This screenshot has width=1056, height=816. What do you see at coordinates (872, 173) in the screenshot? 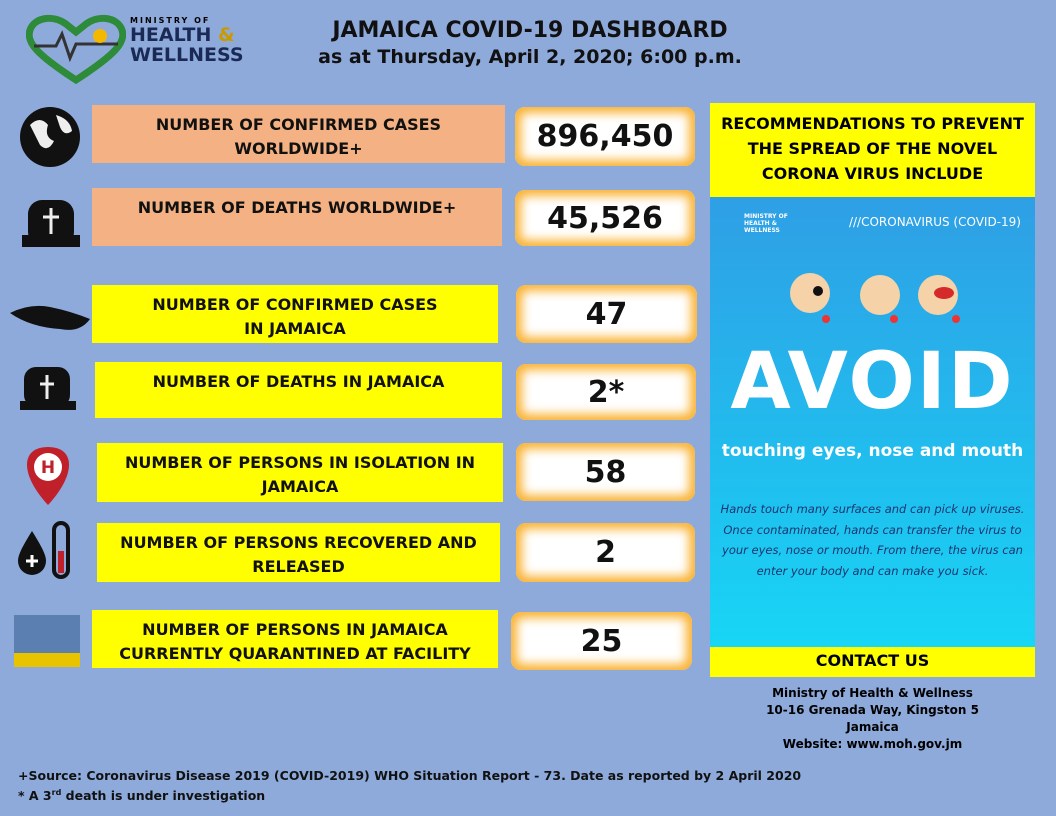
I see `text-line: CORONA VIRUS INCLUDE` at bounding box center [872, 173].